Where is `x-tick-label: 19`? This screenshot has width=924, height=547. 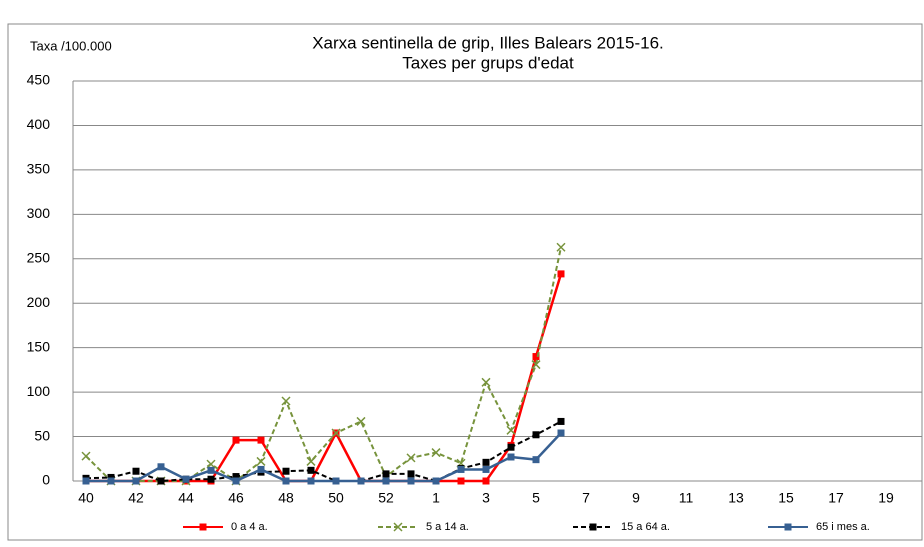 x-tick-label: 19 is located at coordinates (886, 498).